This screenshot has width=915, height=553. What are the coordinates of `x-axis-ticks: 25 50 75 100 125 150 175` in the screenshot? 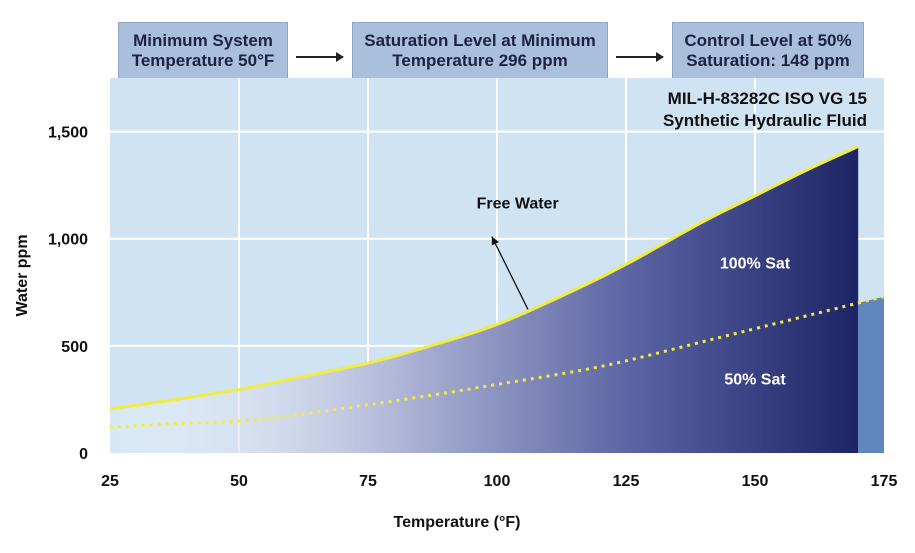 It's located at (499, 481).